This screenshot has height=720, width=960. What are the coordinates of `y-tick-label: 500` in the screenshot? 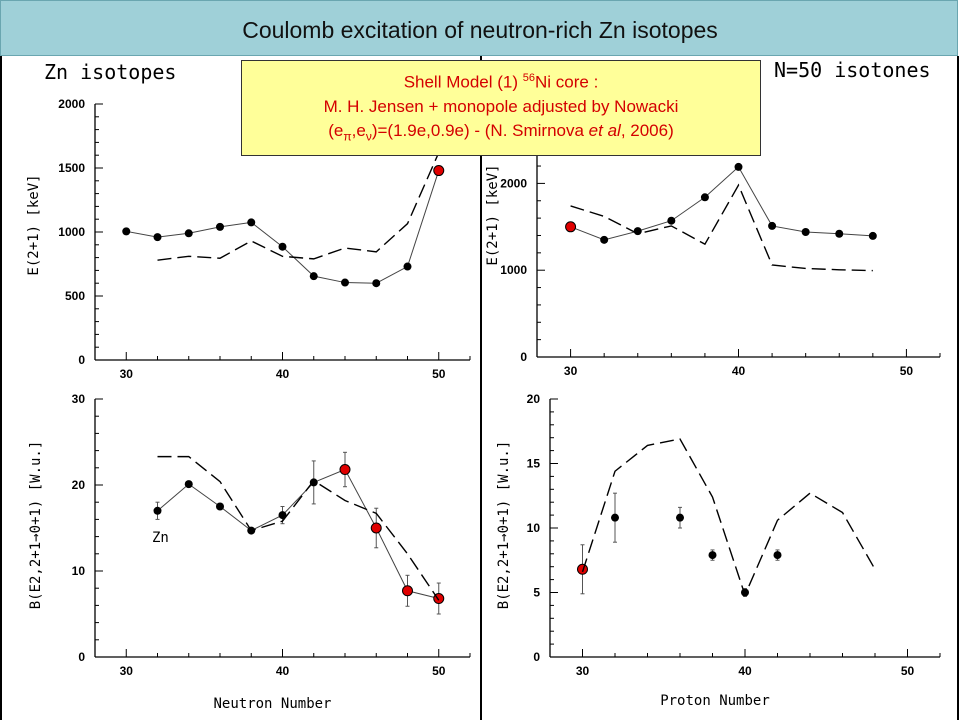 It's located at (75, 296).